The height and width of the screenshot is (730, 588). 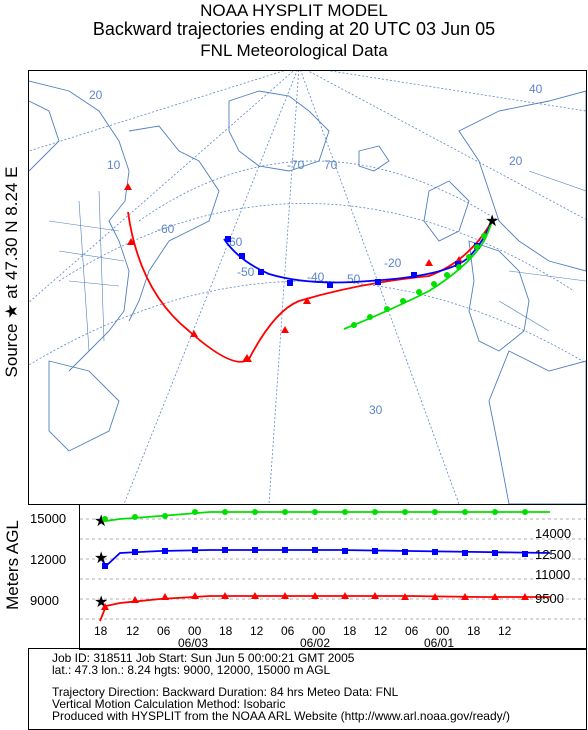 What do you see at coordinates (522, 181) in the screenshot?
I see `scandinavia` at bounding box center [522, 181].